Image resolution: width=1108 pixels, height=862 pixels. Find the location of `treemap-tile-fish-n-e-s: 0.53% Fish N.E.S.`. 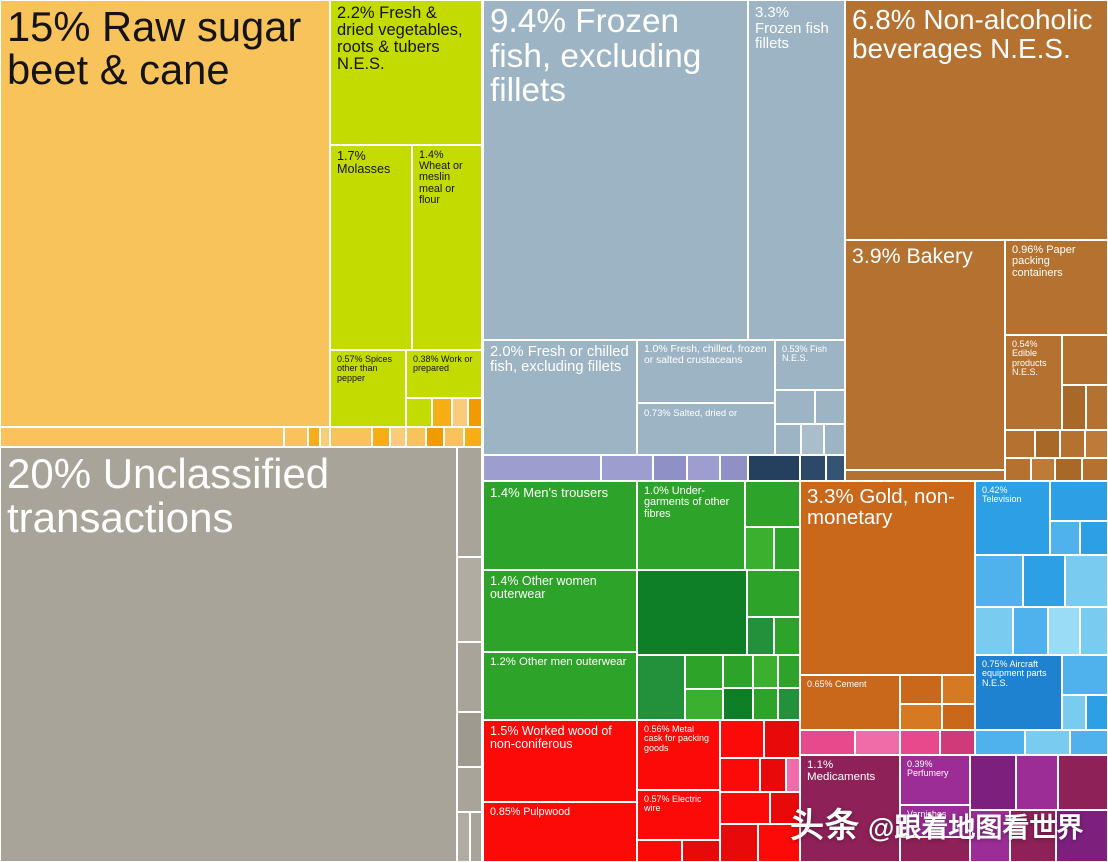

treemap-tile-fish-n-e-s: 0.53% Fish N.E.S. is located at coordinates (810, 365).